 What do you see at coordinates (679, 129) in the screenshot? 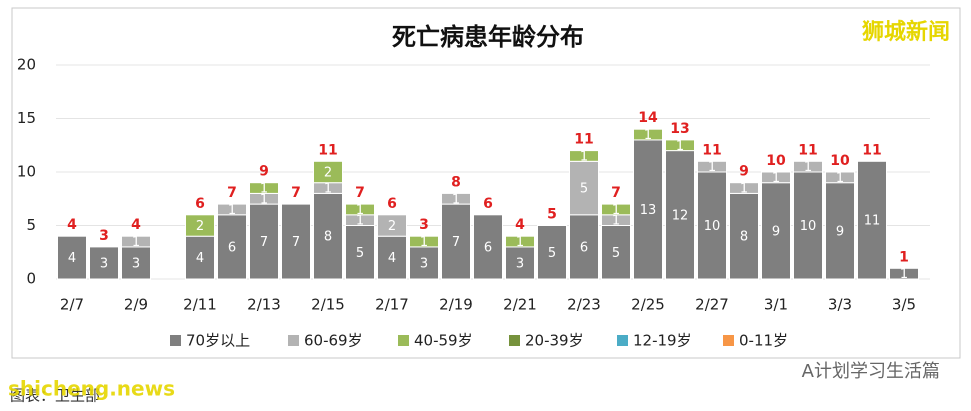
I see `total-label: 13` at bounding box center [679, 129].